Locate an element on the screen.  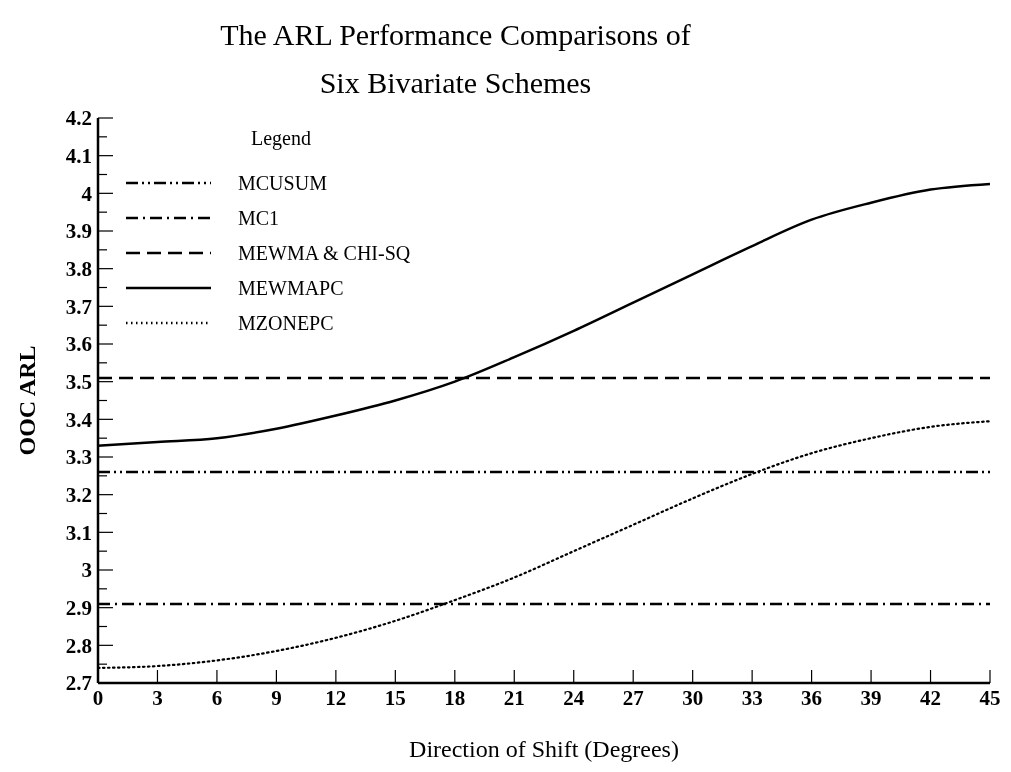
x-tick-label: 42 is located at coordinates (931, 698).